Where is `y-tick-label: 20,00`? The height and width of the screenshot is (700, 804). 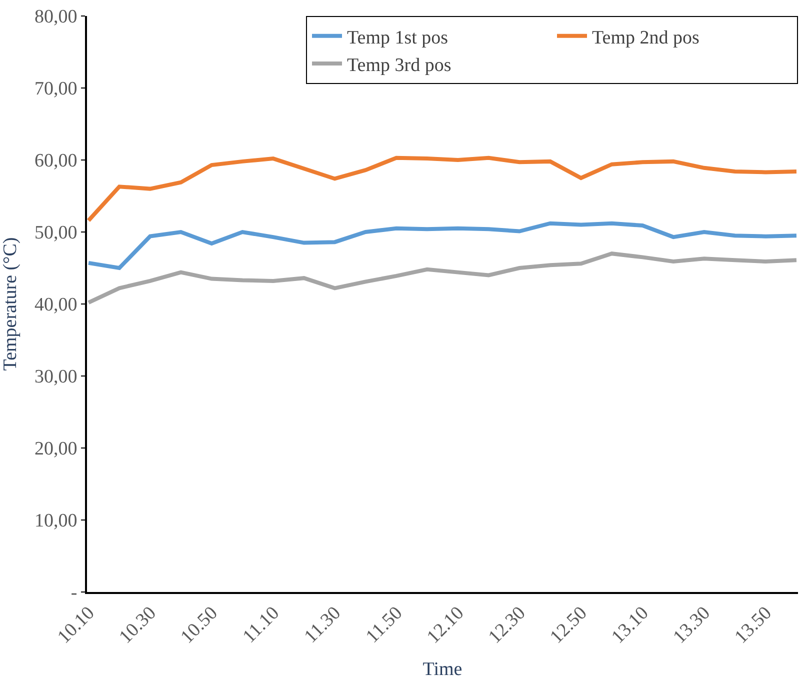 y-tick-label: 20,00 is located at coordinates (56, 449).